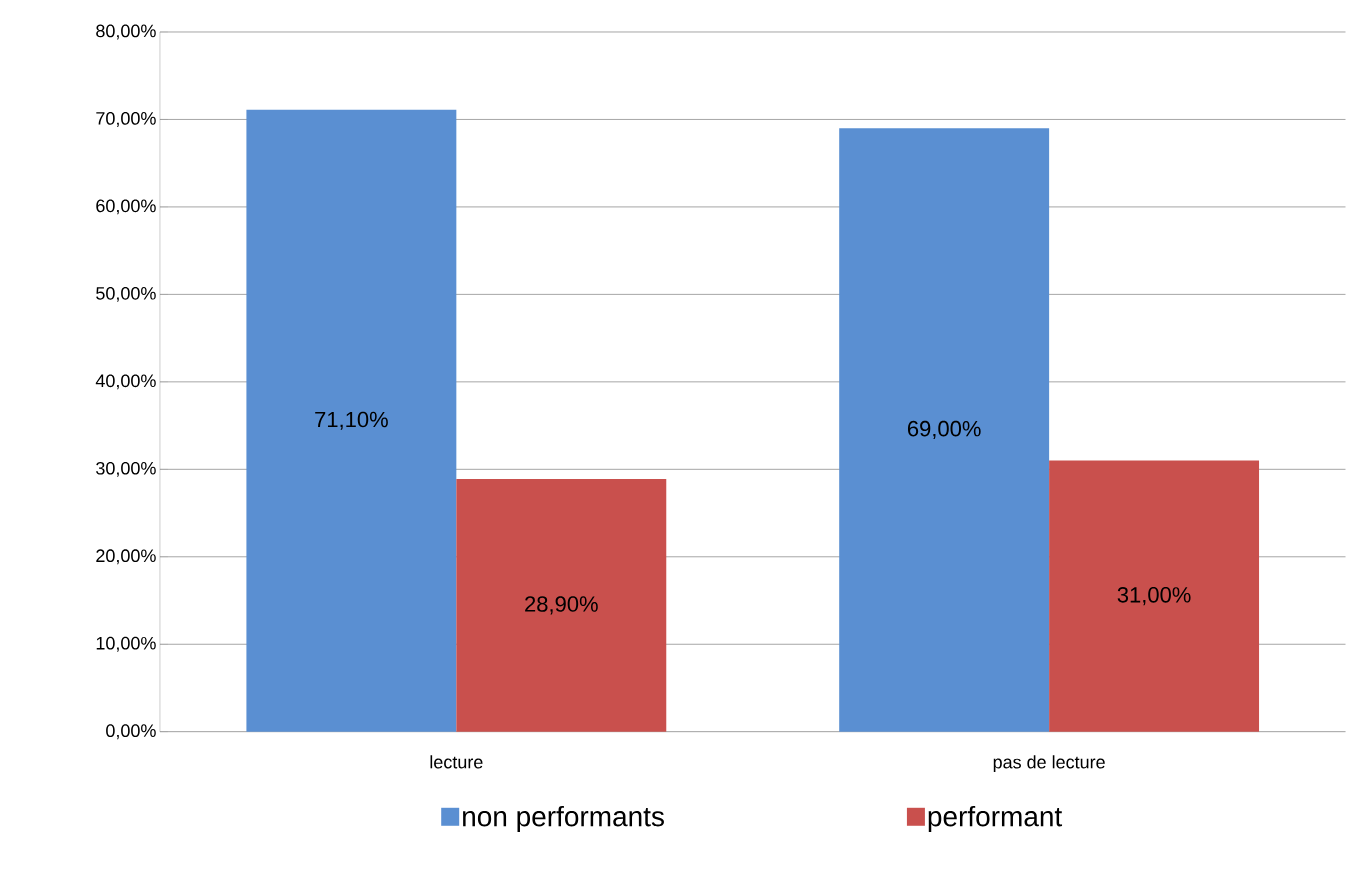  I want to click on data-label: 69,00%, so click(944, 430).